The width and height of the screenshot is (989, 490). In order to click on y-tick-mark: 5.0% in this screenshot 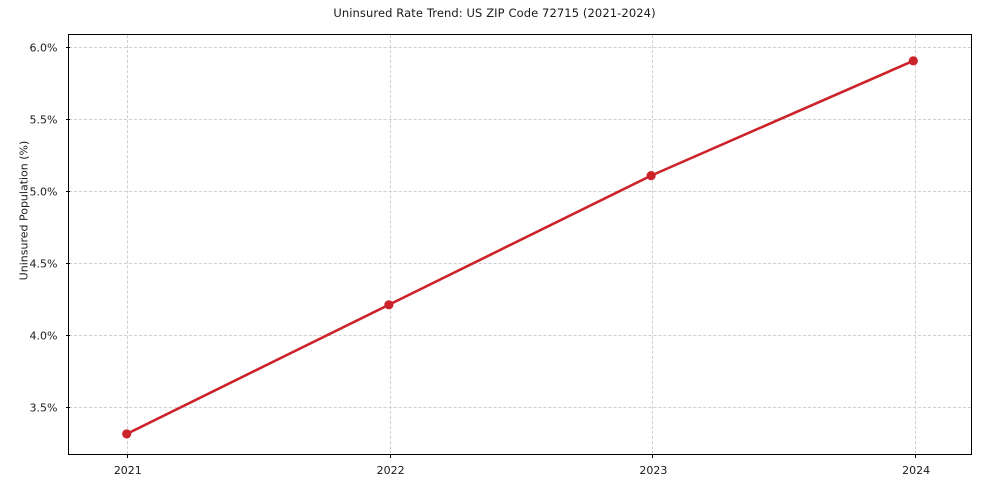, I will do `click(50, 191)`.